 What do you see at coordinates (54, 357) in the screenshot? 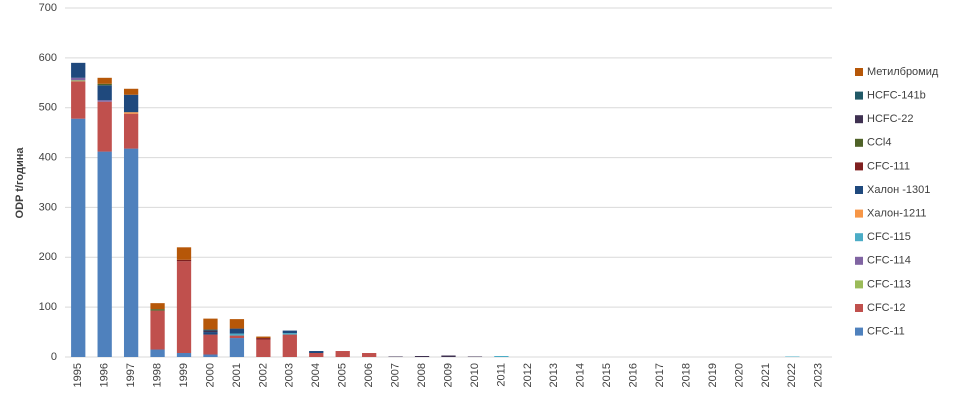
I see `y-tick-label: 0` at bounding box center [54, 357].